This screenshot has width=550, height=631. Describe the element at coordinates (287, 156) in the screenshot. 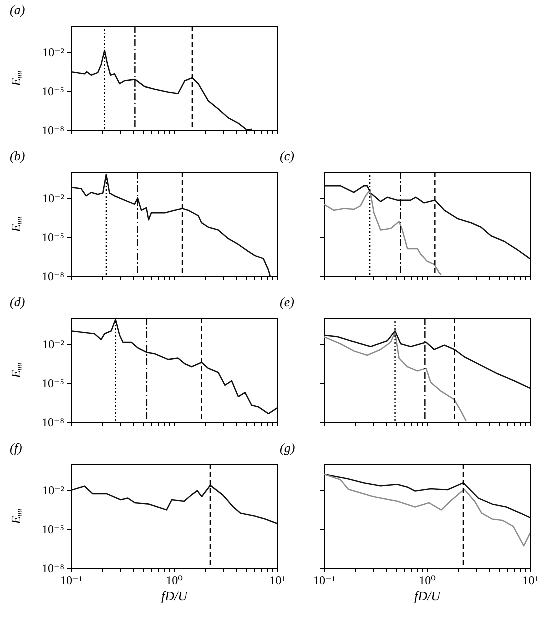

I see `chart-title: (c)` at that location.